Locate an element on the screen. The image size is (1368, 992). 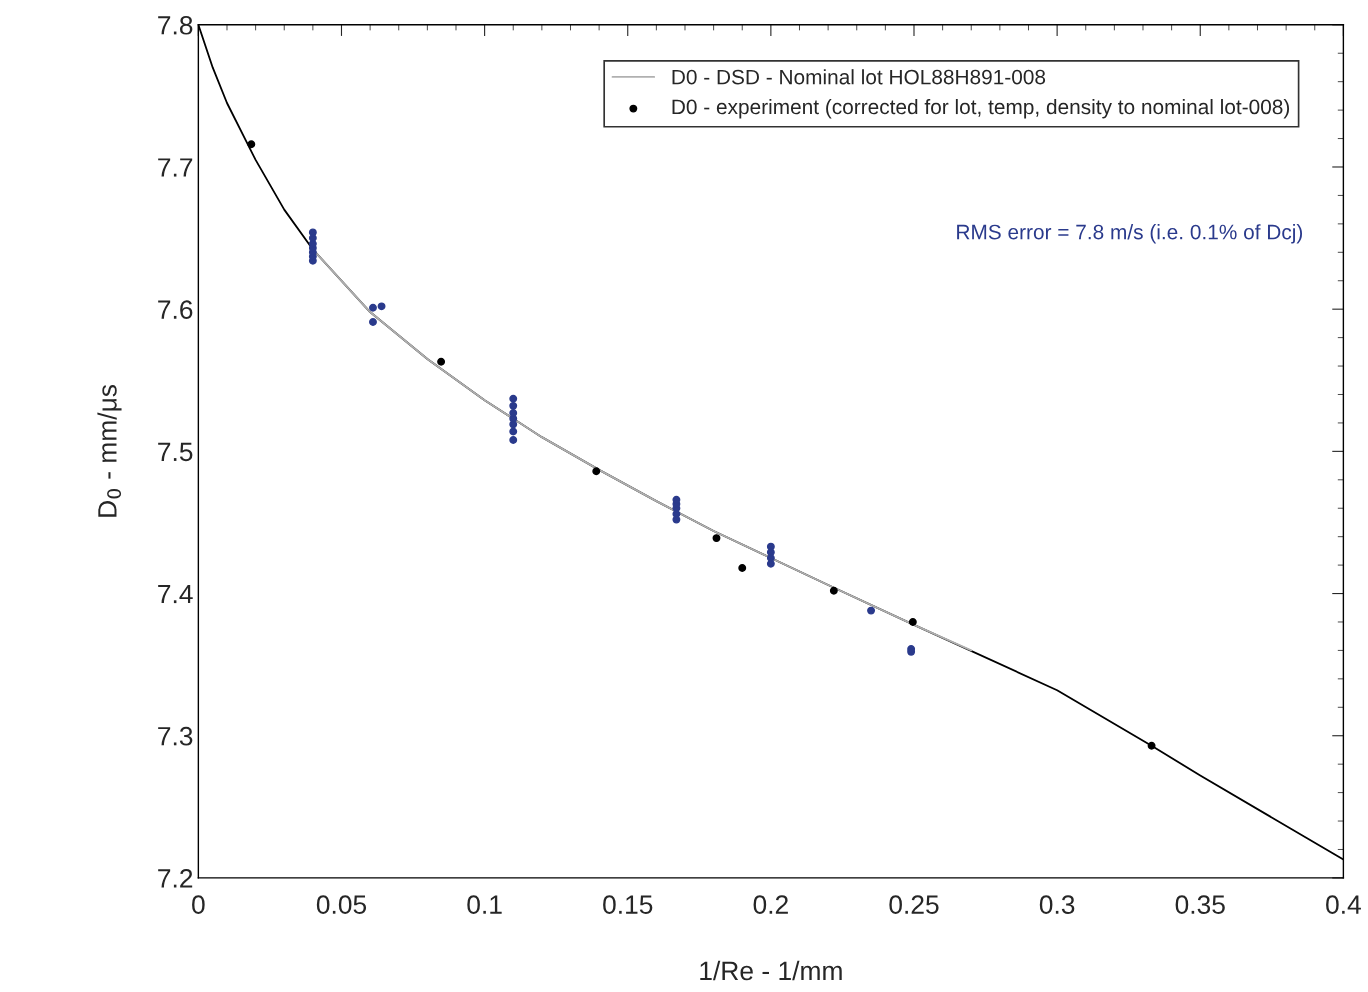
x-tick-label: 0.15 is located at coordinates (628, 904).